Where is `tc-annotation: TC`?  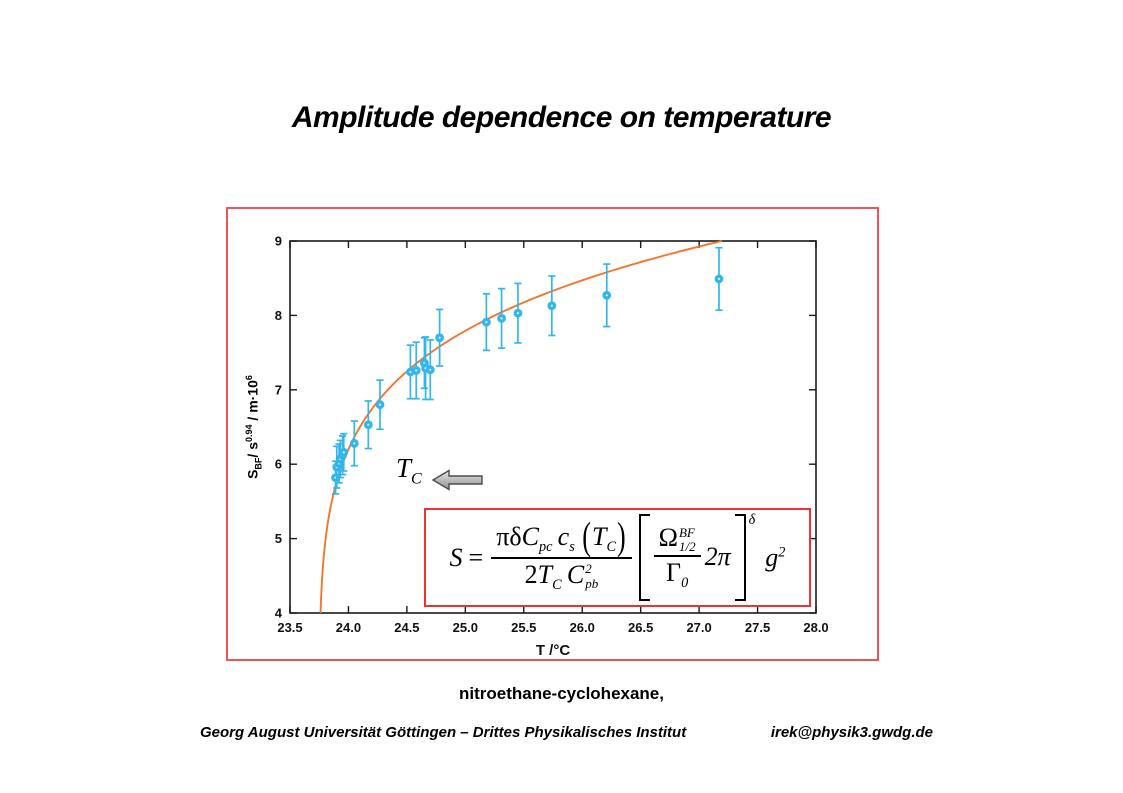
tc-annotation: TC is located at coordinates (409, 470).